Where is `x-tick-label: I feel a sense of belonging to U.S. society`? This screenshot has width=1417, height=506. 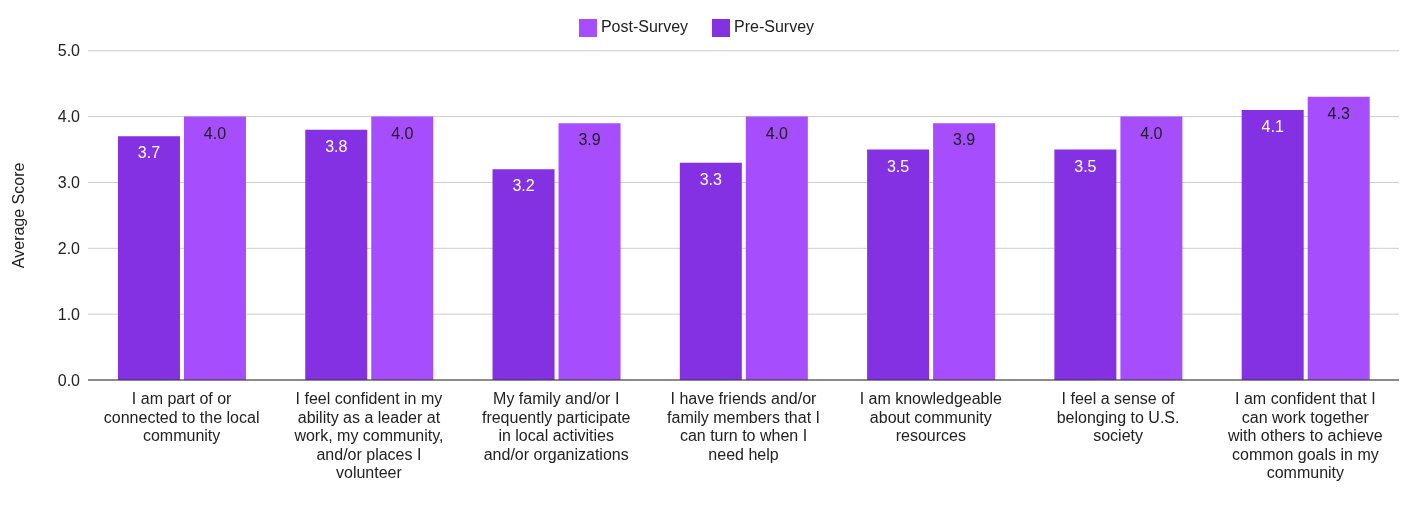
x-tick-label: I feel a sense of belonging to U.S. society is located at coordinates (1118, 417).